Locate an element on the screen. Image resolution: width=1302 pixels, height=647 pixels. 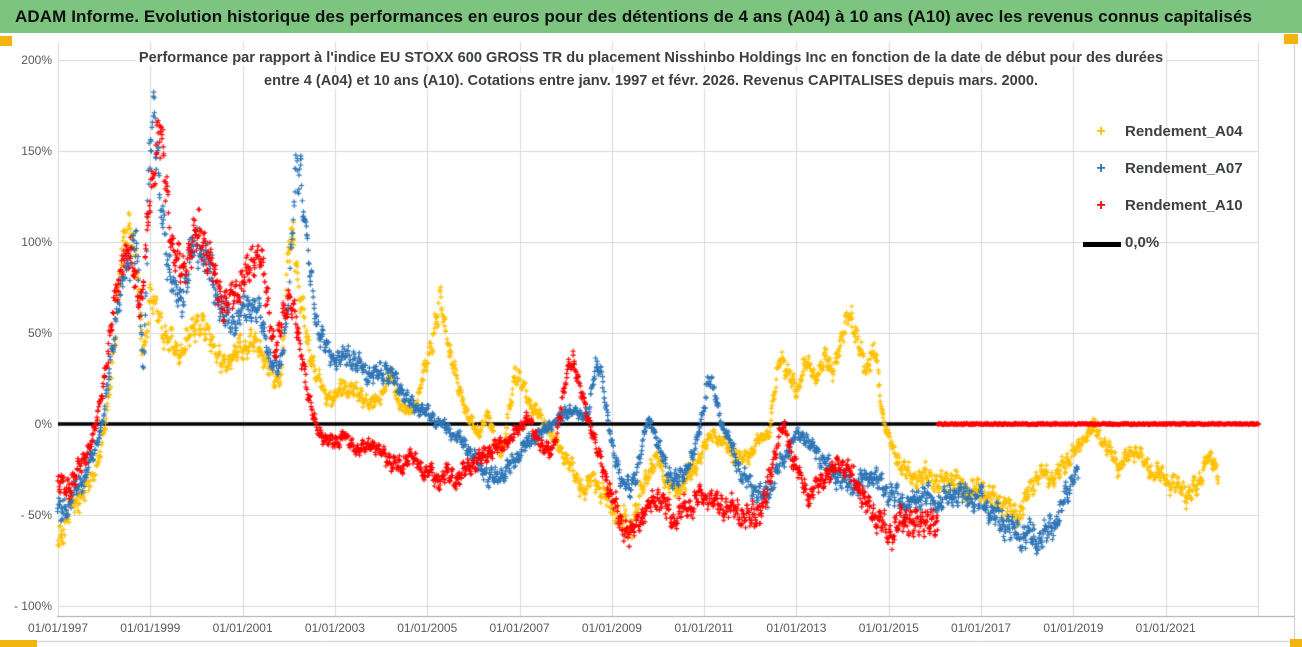
x-tick-label: 01/01/2015 is located at coordinates (888, 628).